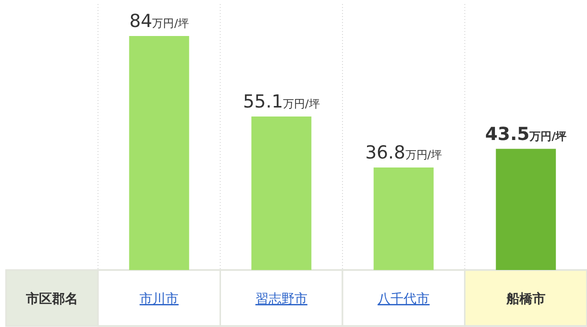 This screenshot has width=587, height=327. Describe the element at coordinates (404, 299) in the screenshot. I see `x-tick-label: 八千代市` at that location.